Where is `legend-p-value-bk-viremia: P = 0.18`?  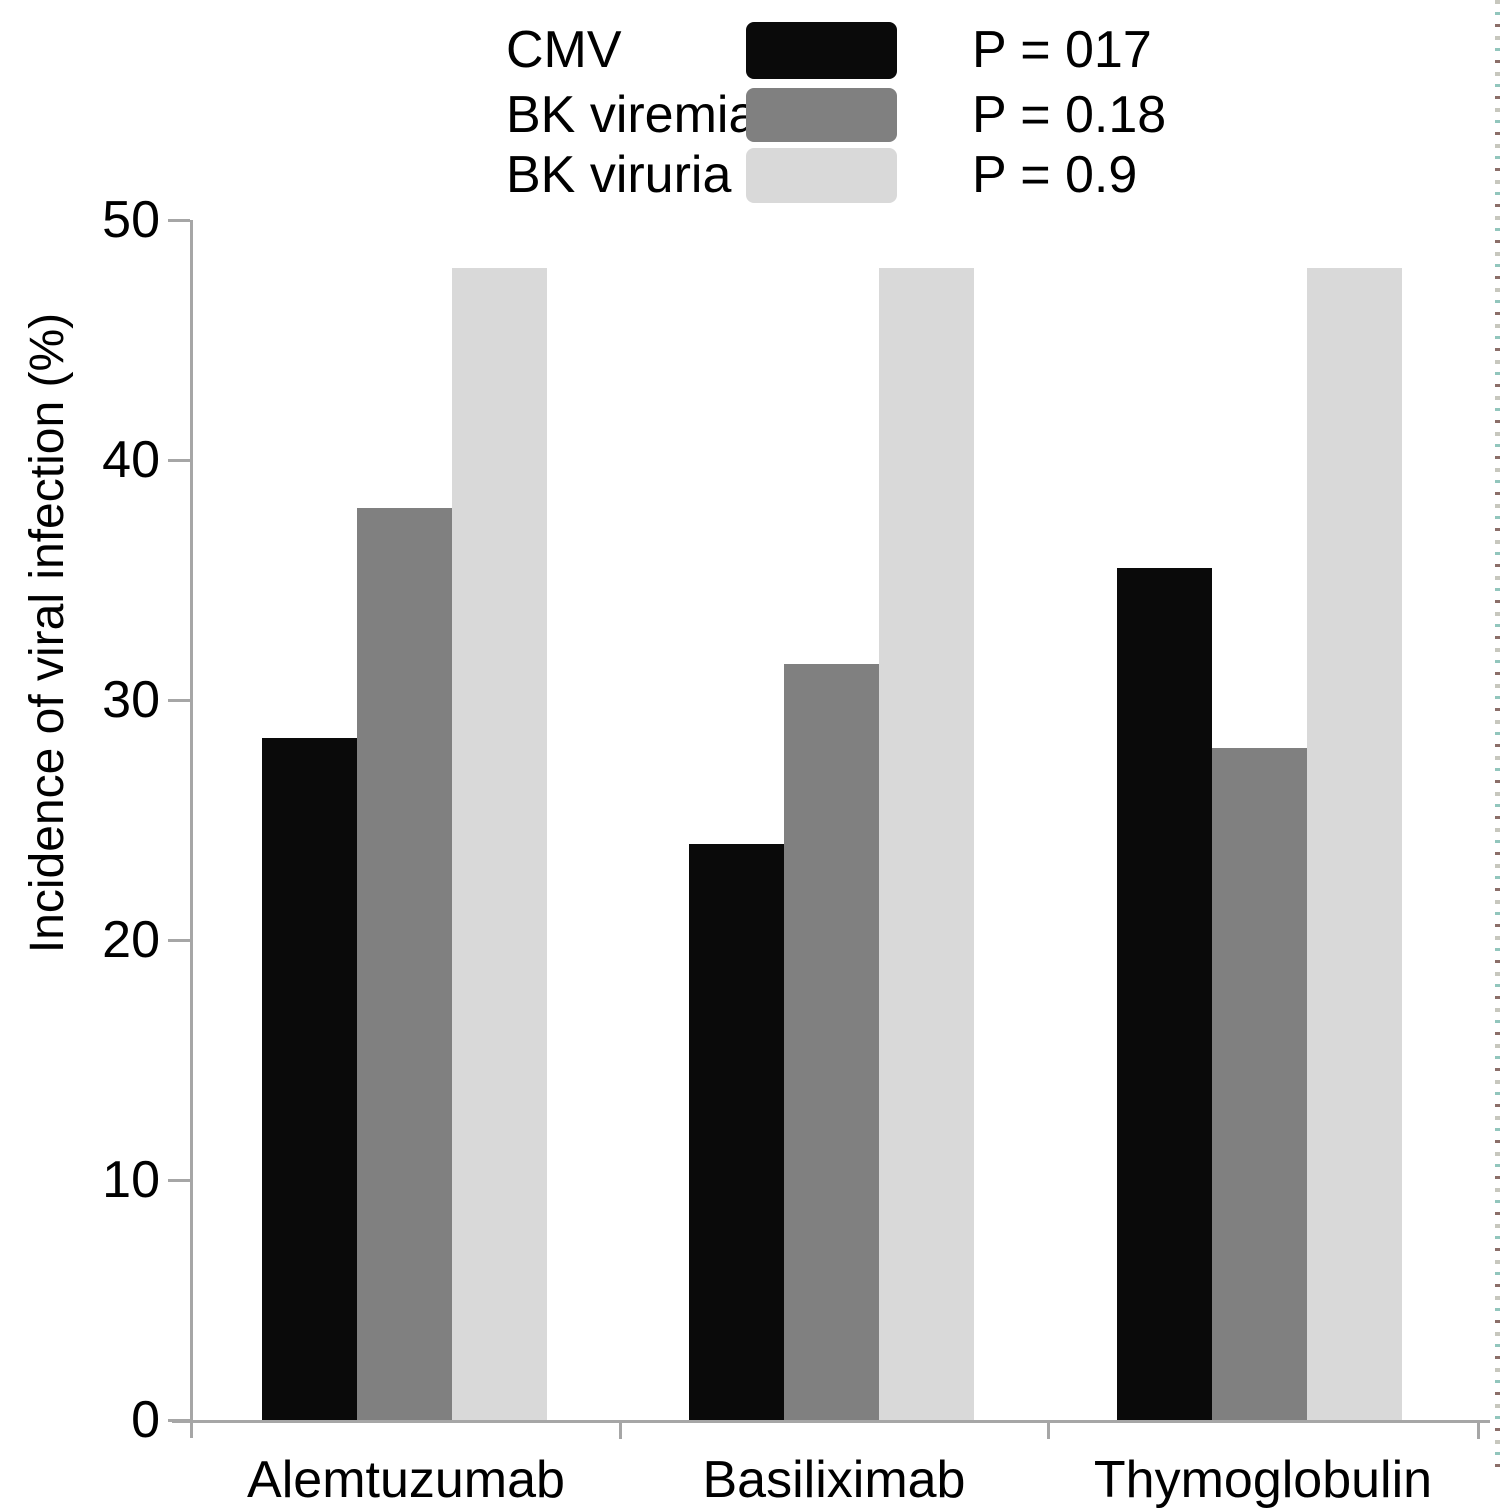 legend-p-value-bk-viremia: P = 0.18 is located at coordinates (1069, 115).